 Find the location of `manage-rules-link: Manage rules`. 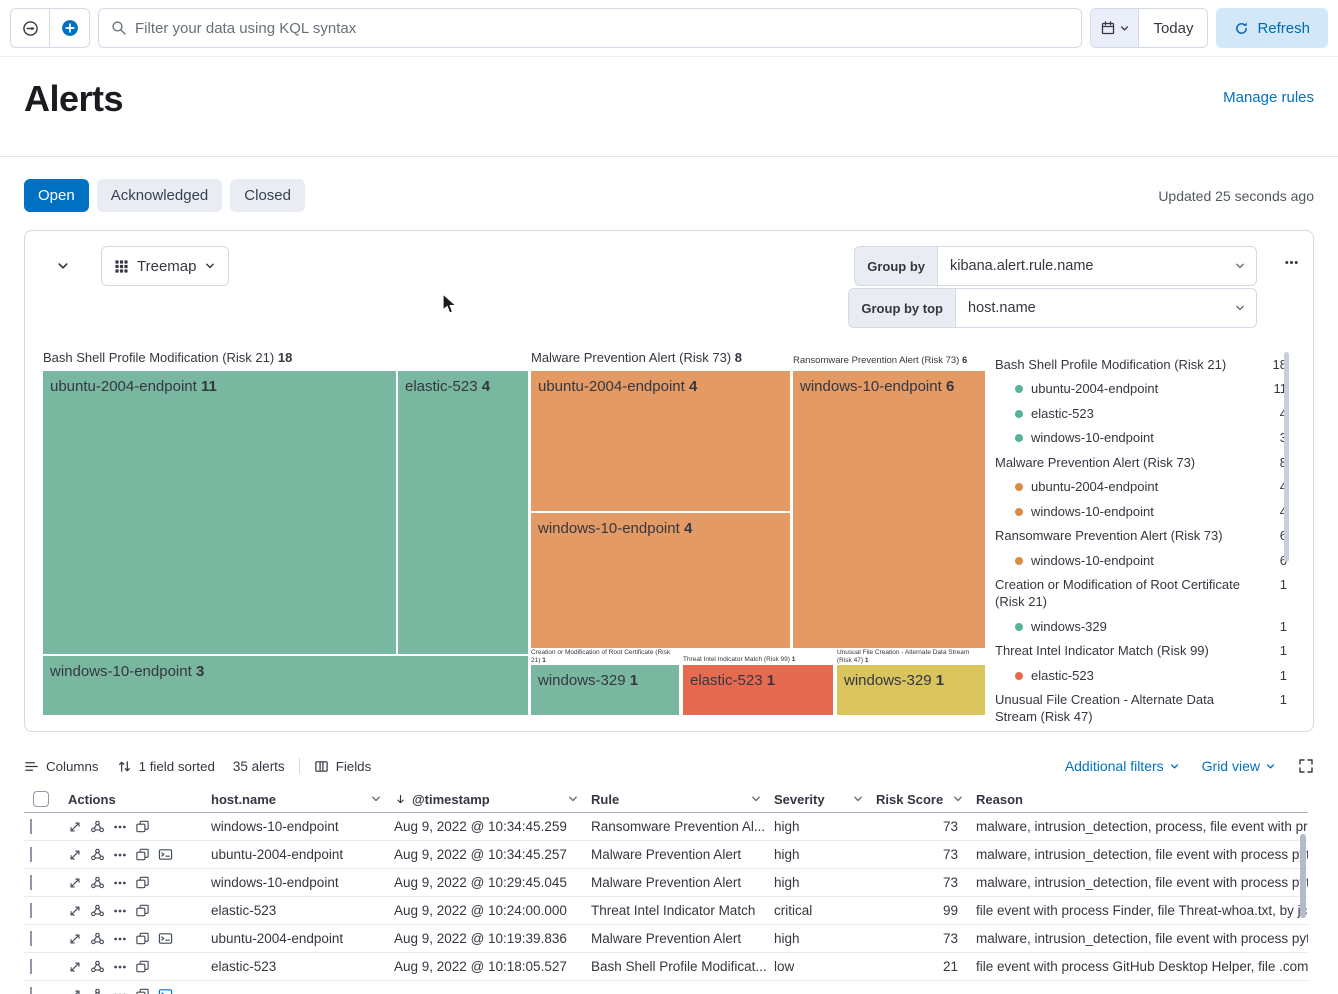

manage-rules-link: Manage rules is located at coordinates (1268, 97).